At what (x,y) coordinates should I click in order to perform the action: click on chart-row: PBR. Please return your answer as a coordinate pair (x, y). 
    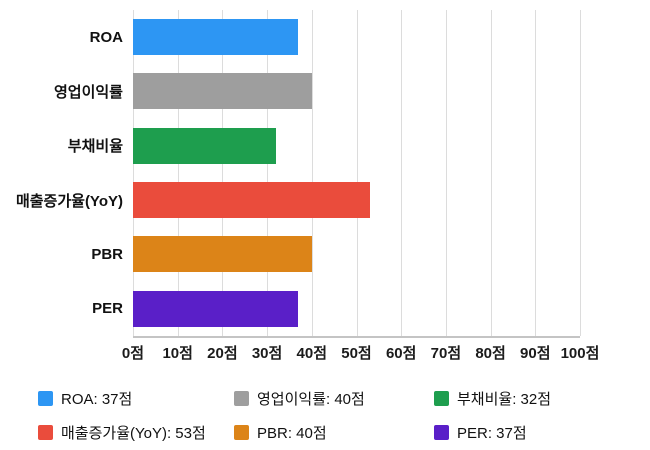
    Looking at the image, I should click on (290, 254).